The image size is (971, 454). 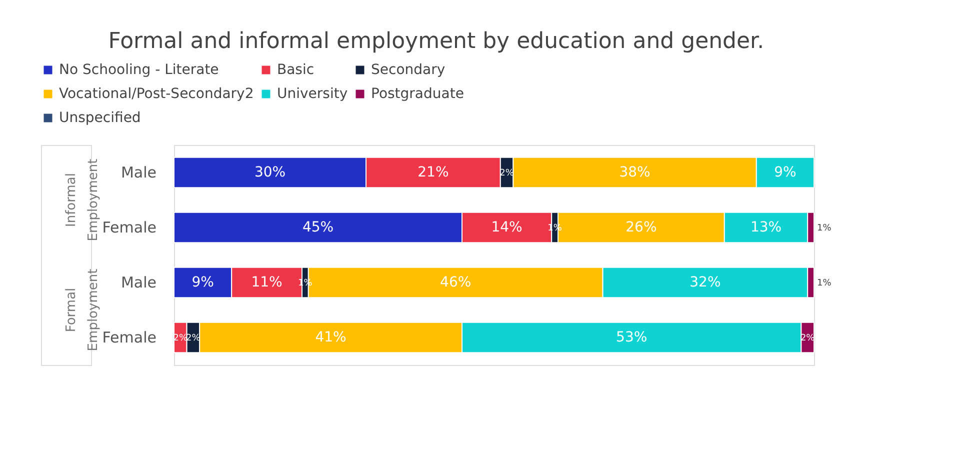 What do you see at coordinates (705, 282) in the screenshot?
I see `data-label: 32%` at bounding box center [705, 282].